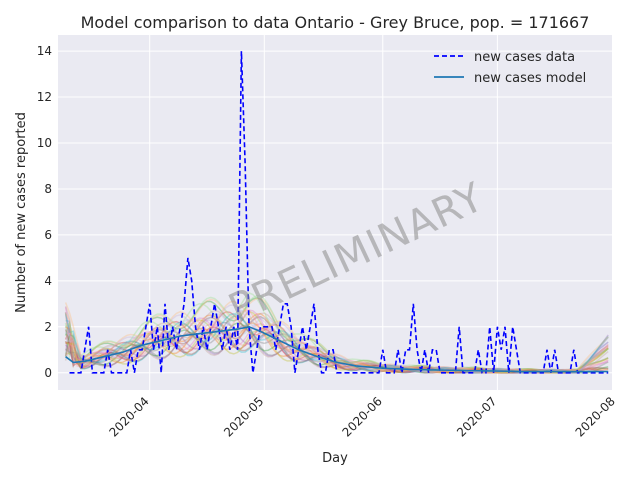 This screenshot has height=480, width=640. Describe the element at coordinates (335, 458) in the screenshot. I see `x-axis-label: Day` at that location.